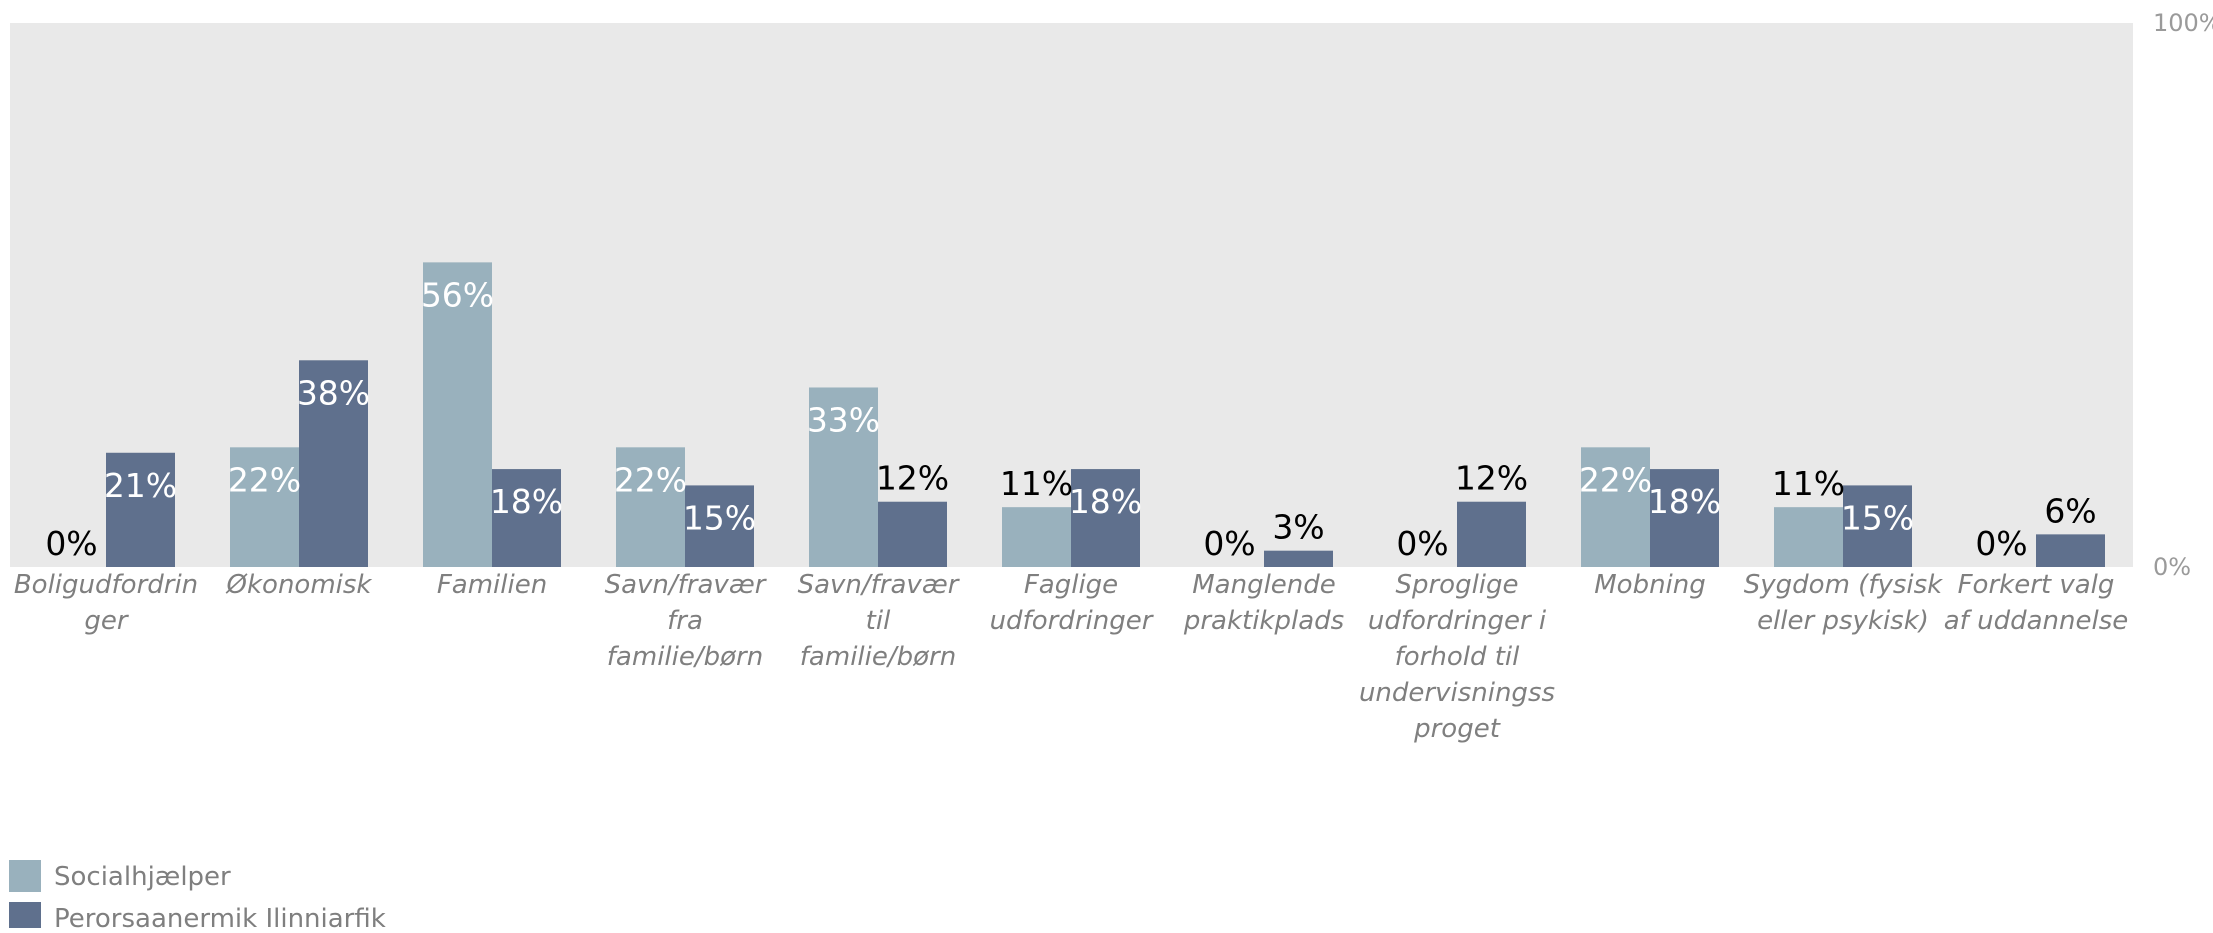  What do you see at coordinates (333, 392) in the screenshot?
I see `value-label: 38%` at bounding box center [333, 392].